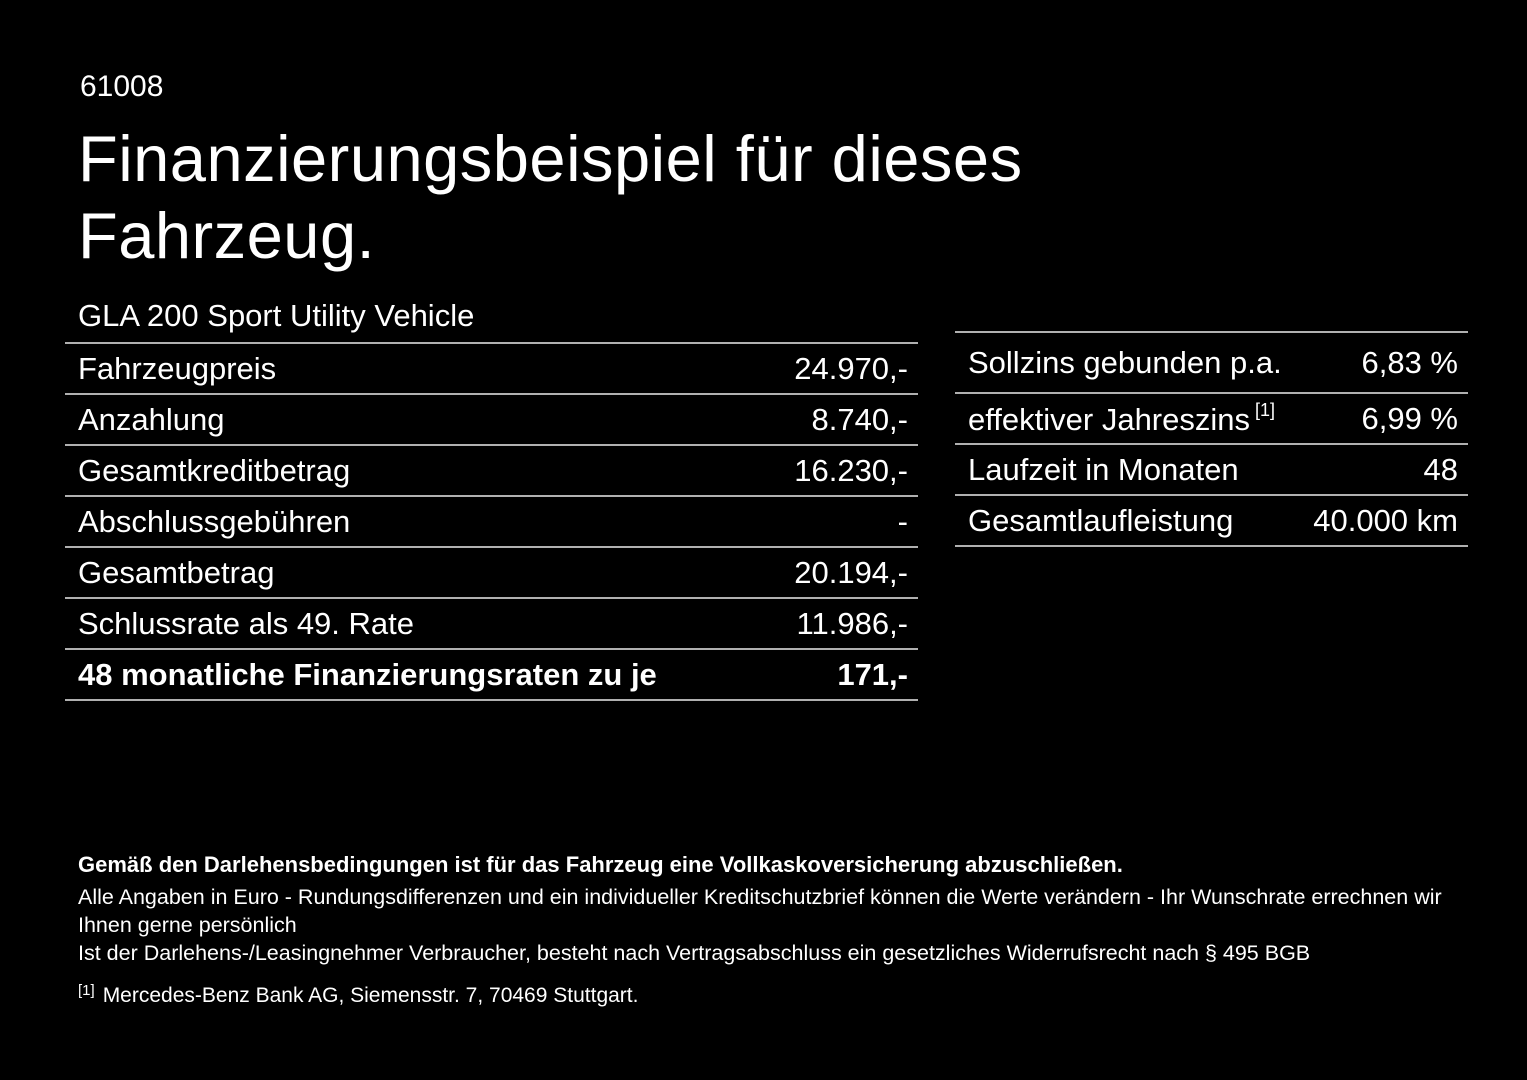  What do you see at coordinates (1125, 362) in the screenshot?
I see `row-label: Sollzins gebunden p.a.` at bounding box center [1125, 362].